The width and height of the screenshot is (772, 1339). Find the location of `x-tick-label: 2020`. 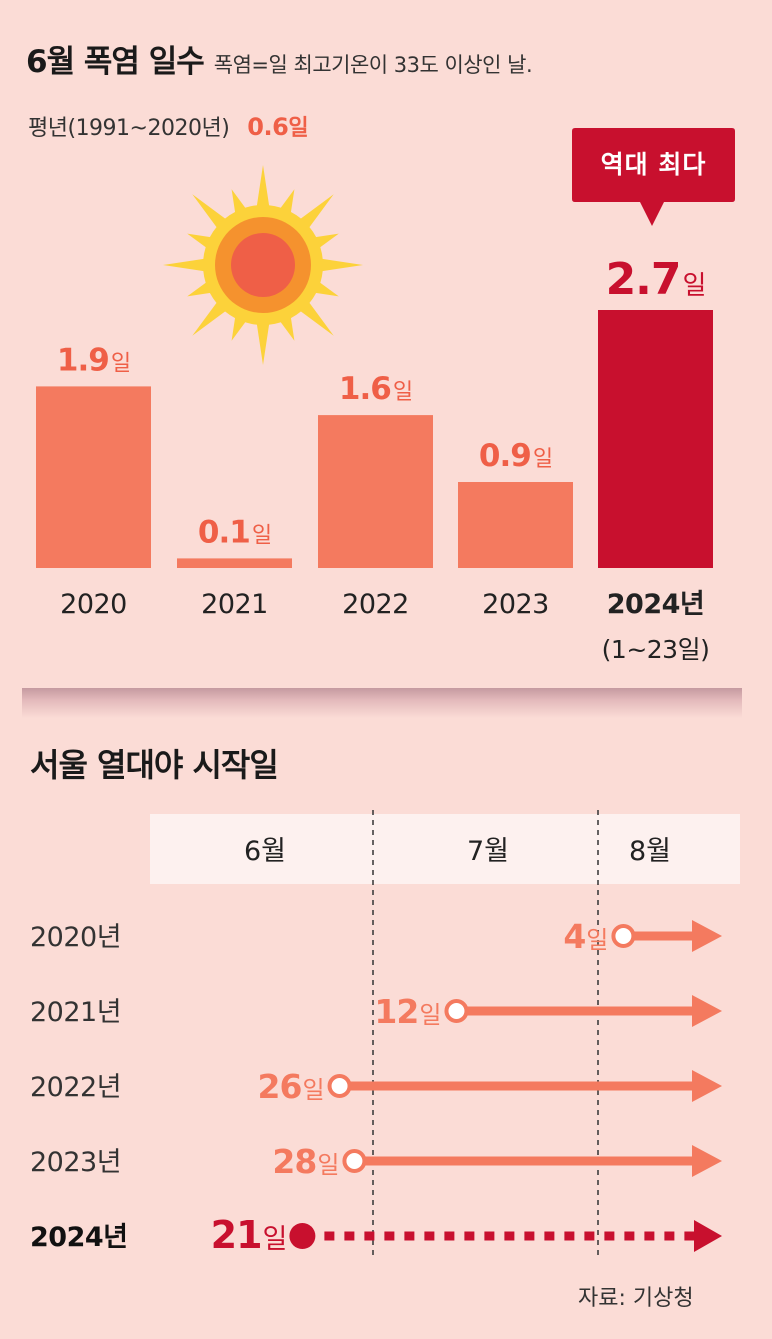

x-tick-label: 2020 is located at coordinates (93, 604).